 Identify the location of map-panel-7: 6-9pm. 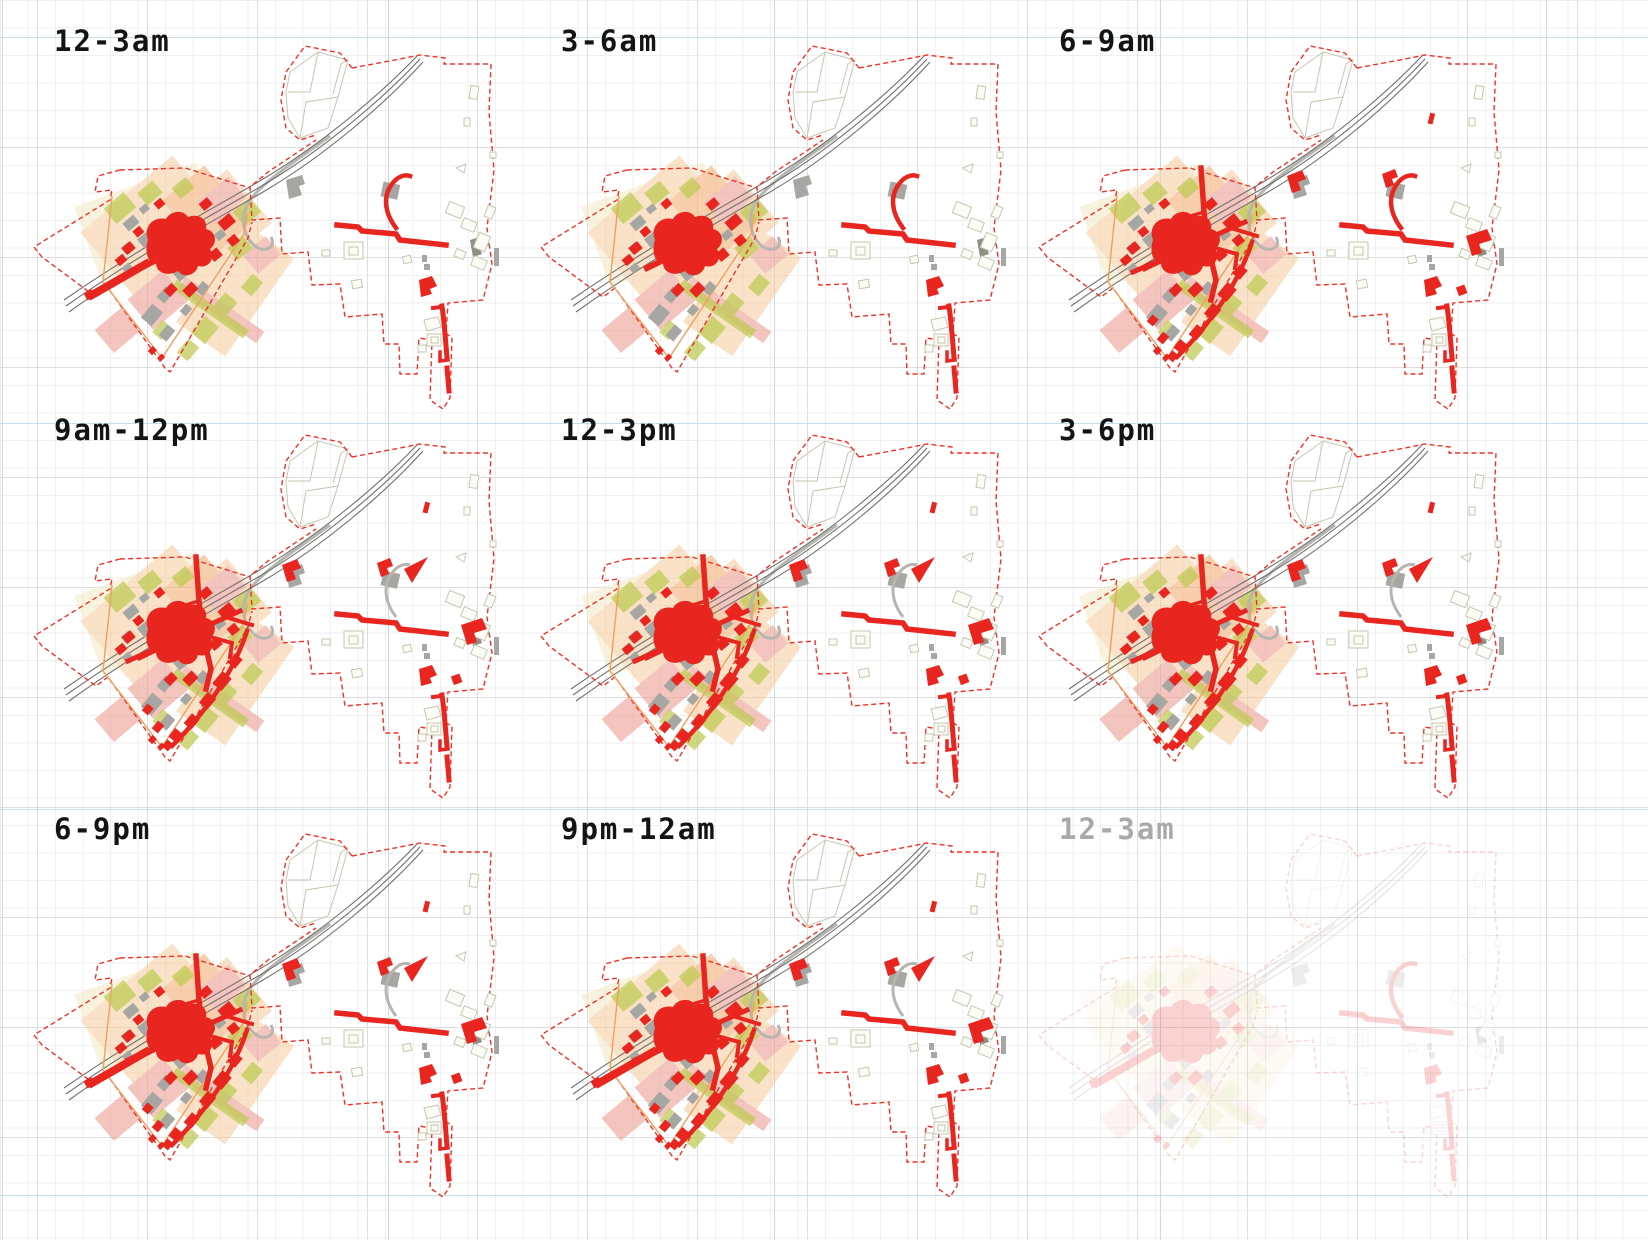
(276, 1000).